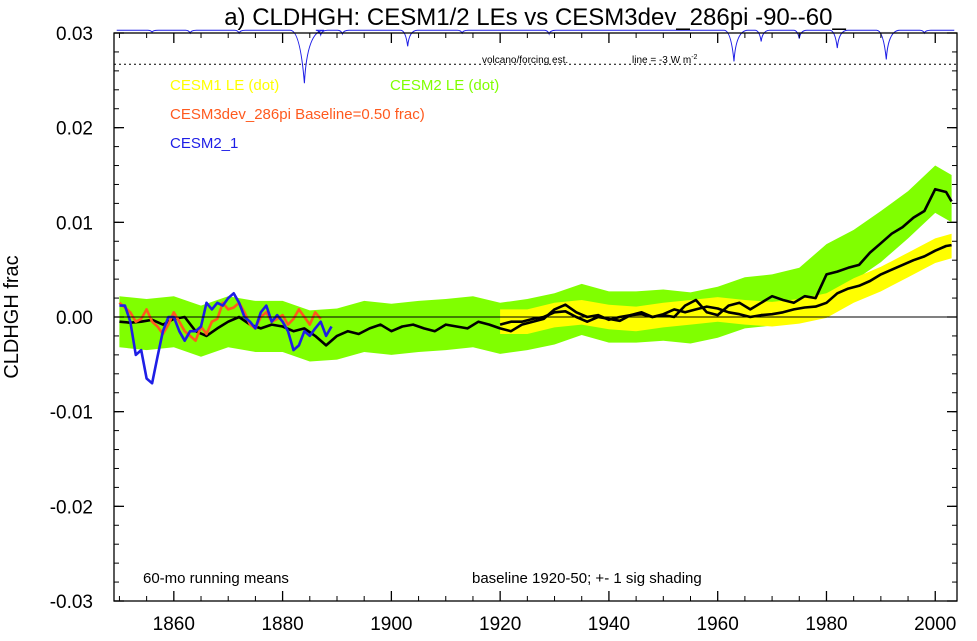 This screenshot has height=641, width=977. What do you see at coordinates (74, 223) in the screenshot?
I see `y-tick-label: 0.01` at bounding box center [74, 223].